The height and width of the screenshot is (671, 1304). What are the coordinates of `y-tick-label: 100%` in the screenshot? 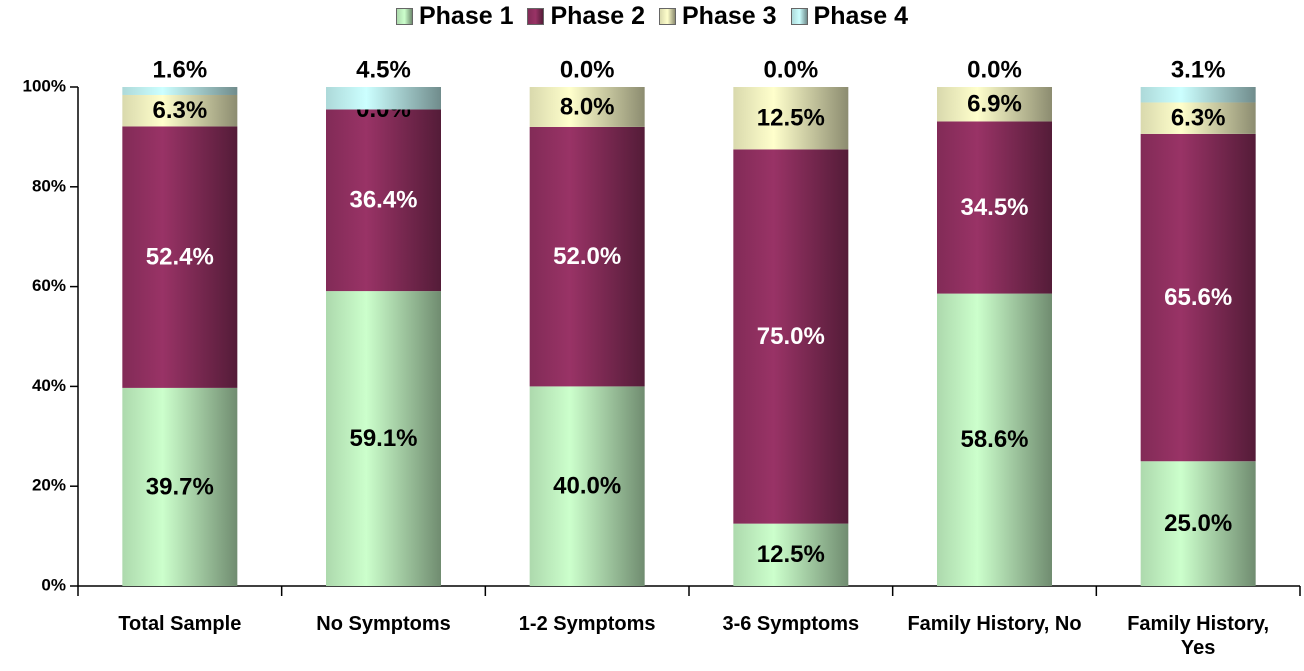 It's located at (44, 85).